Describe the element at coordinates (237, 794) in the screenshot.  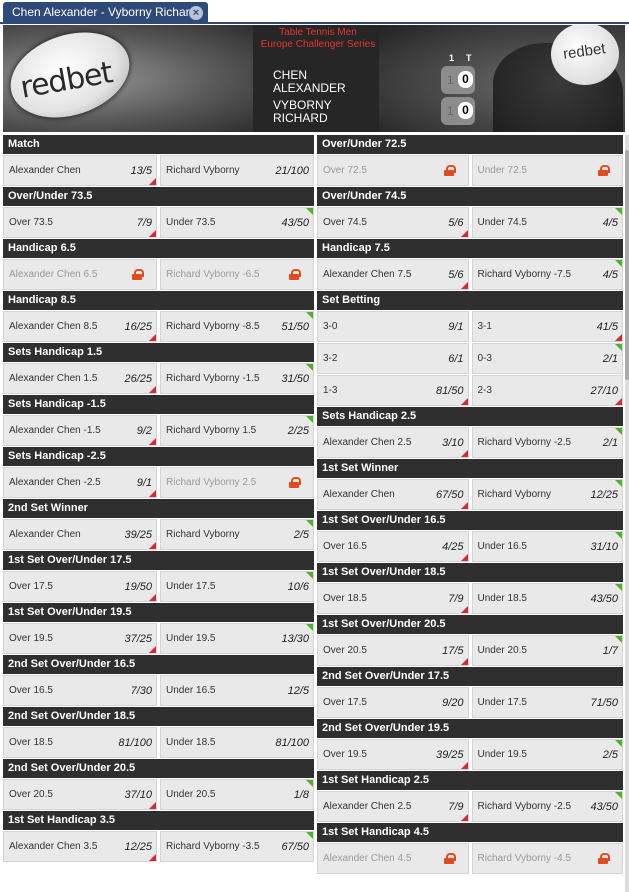
I see `selection-button: Under 20.5 1/8` at that location.